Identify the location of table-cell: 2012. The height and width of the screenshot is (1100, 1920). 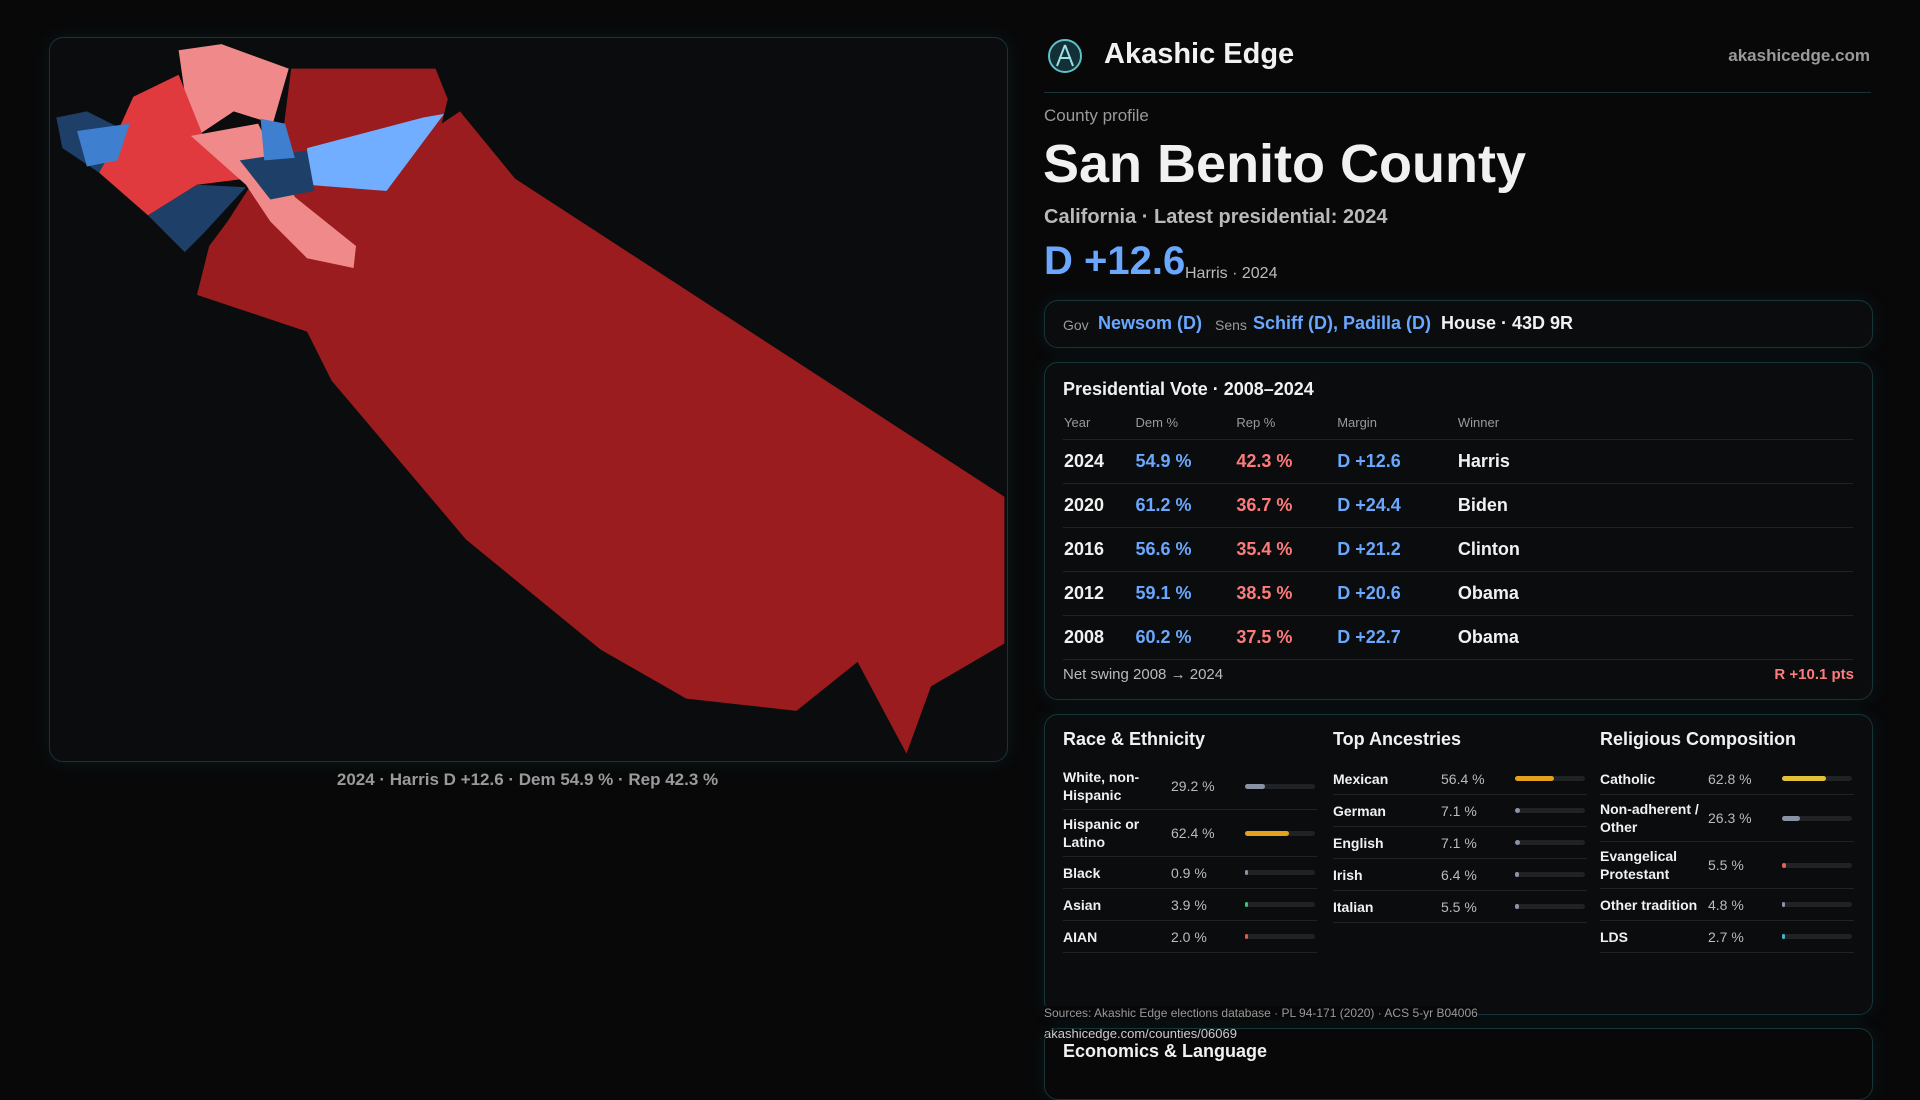
(1099, 593).